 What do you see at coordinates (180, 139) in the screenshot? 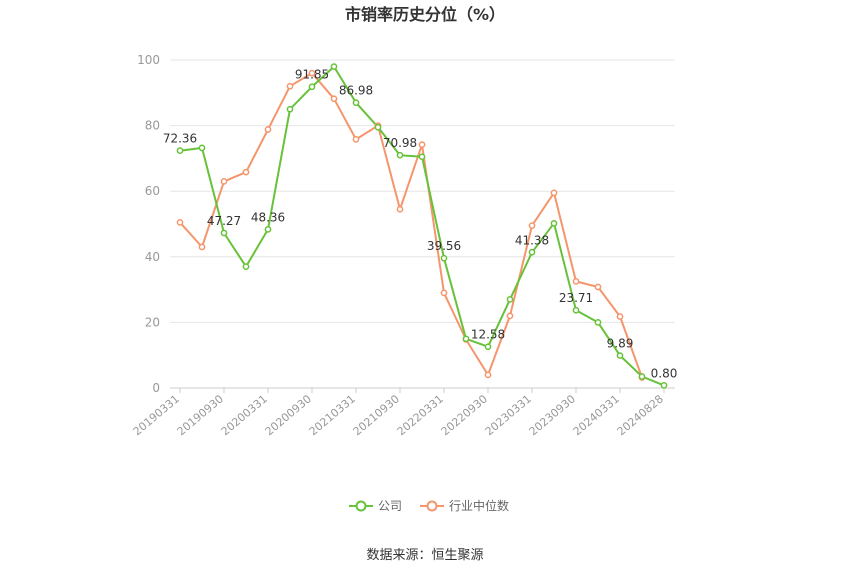
I see `data-label: 72.36` at bounding box center [180, 139].